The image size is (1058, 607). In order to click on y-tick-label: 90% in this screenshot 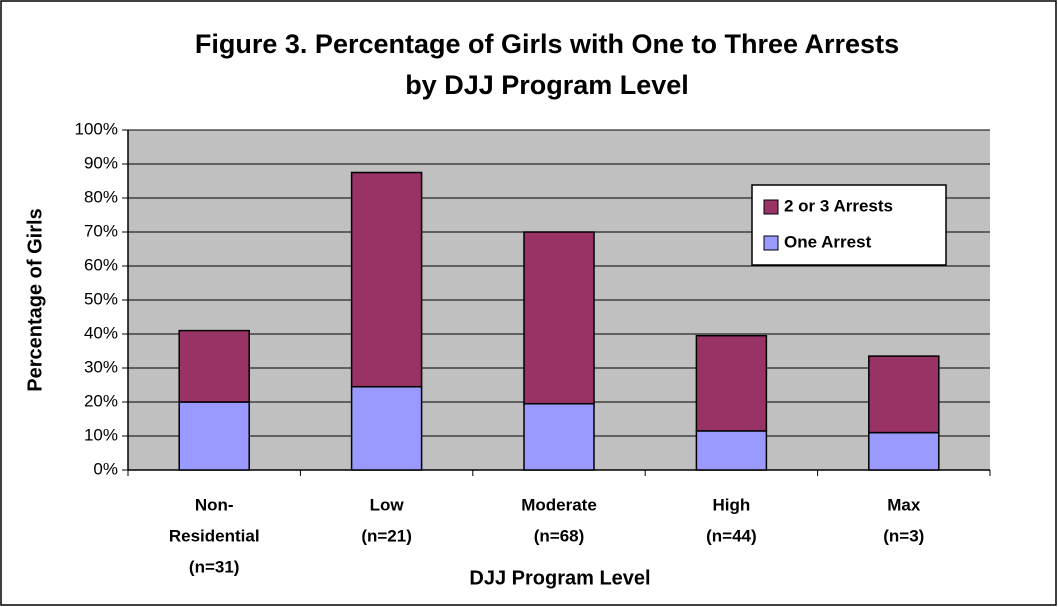, I will do `click(101, 162)`.